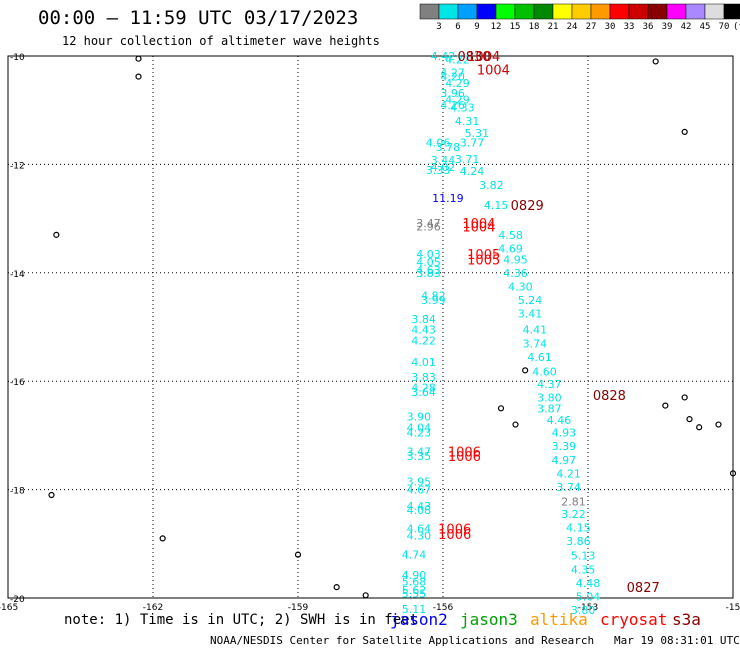 The height and width of the screenshot is (650, 740). What do you see at coordinates (591, 27) in the screenshot?
I see `colorbar-tick-label: 27` at bounding box center [591, 27].